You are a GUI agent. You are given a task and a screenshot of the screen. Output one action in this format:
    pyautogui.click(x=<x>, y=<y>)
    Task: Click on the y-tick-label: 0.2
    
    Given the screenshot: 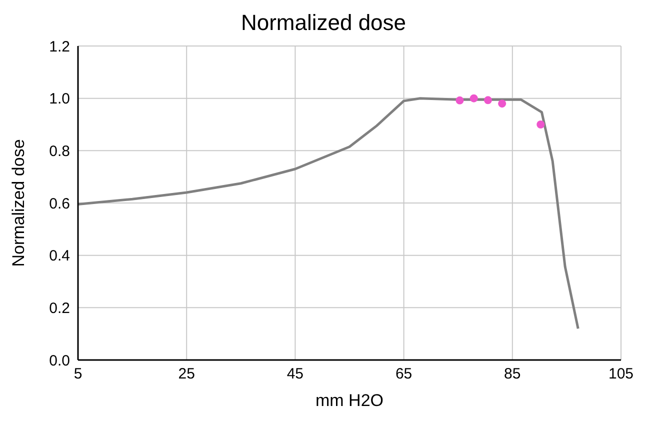 What is the action you would take?
    pyautogui.click(x=59, y=308)
    